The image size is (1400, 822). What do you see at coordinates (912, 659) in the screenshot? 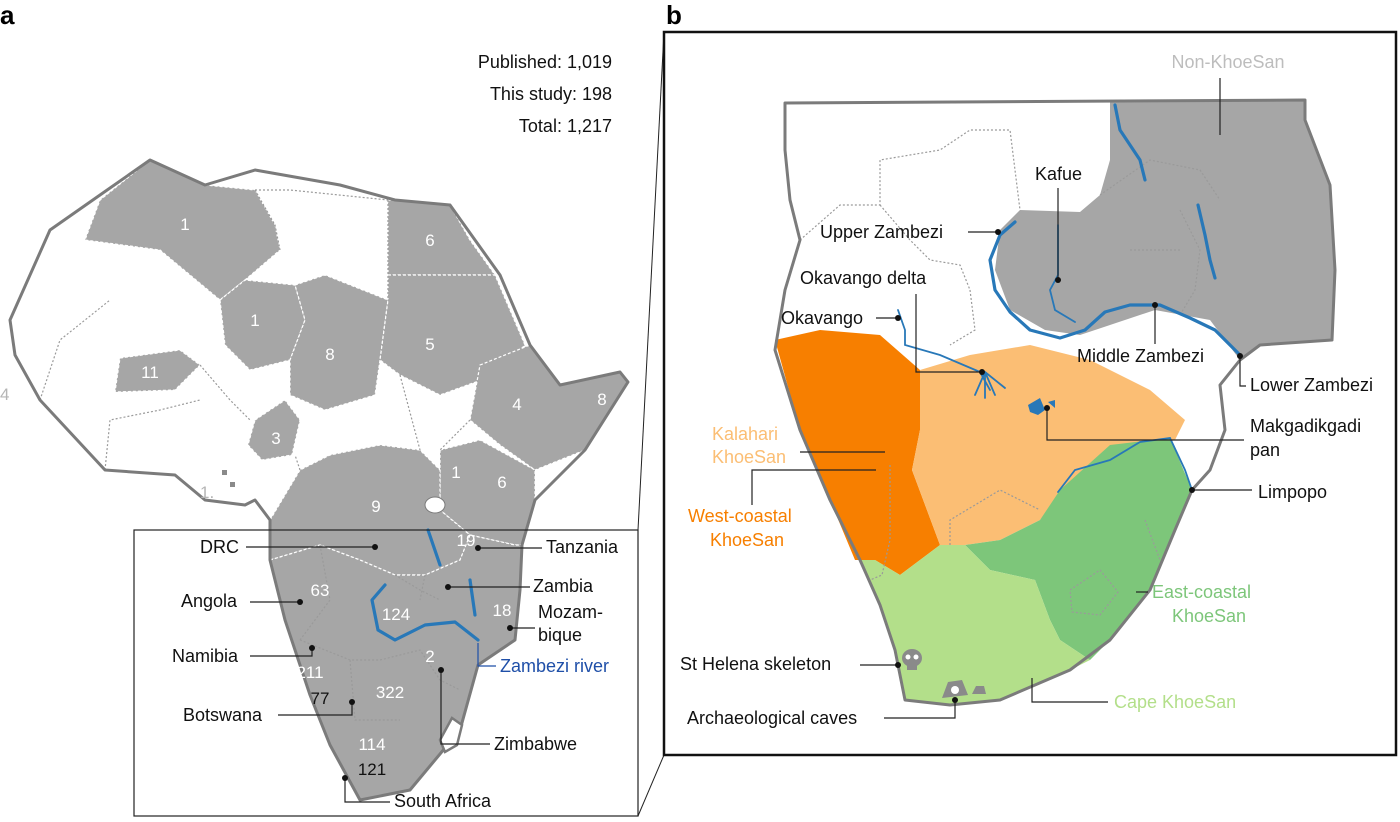
I see `skull-icon` at bounding box center [912, 659].